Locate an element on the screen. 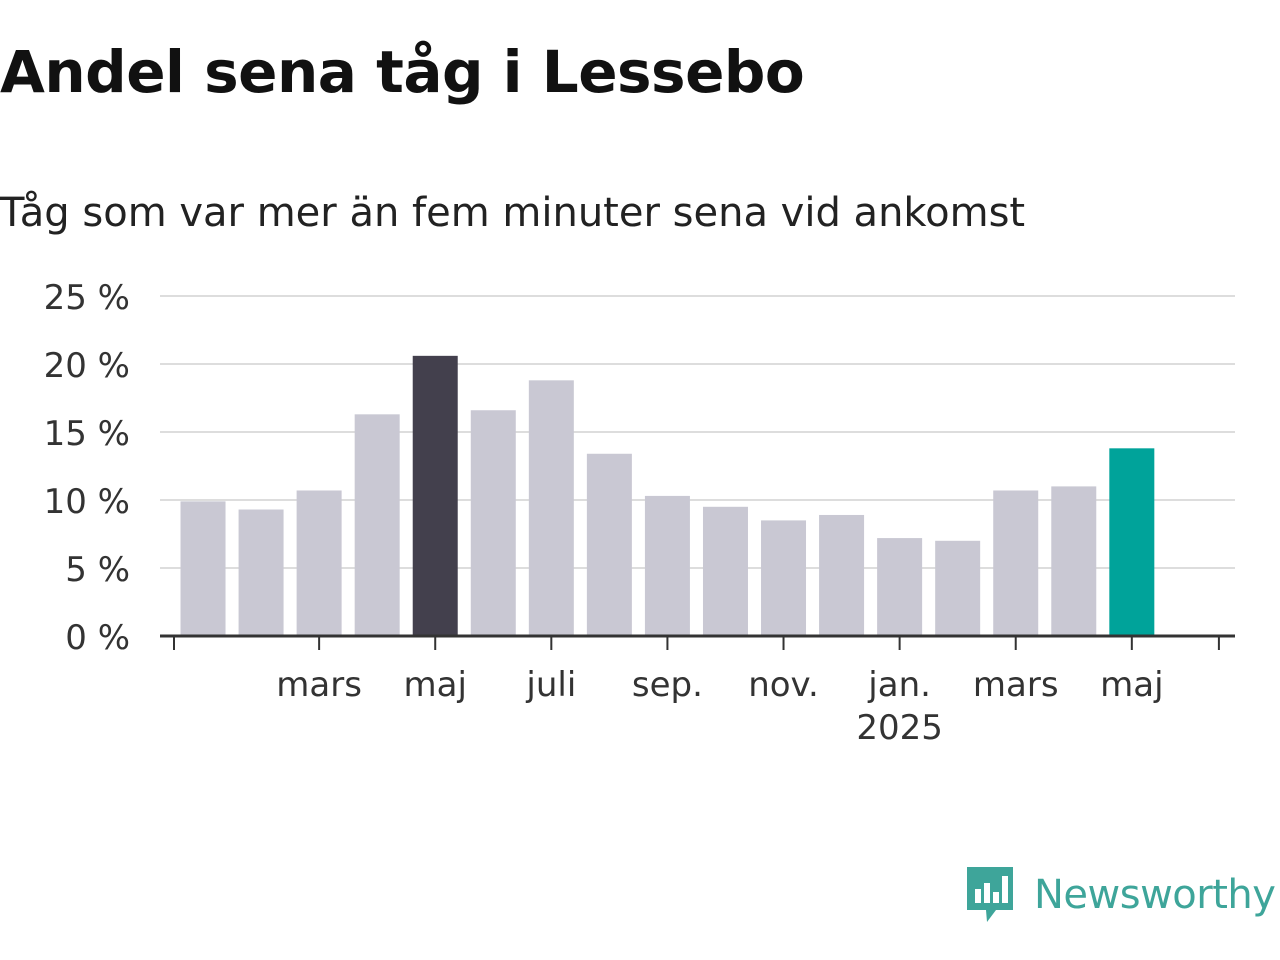 Image resolution: width=1280 pixels, height=960 pixels. chart-title: Andel sena tåg i Lessebo is located at coordinates (402, 72).